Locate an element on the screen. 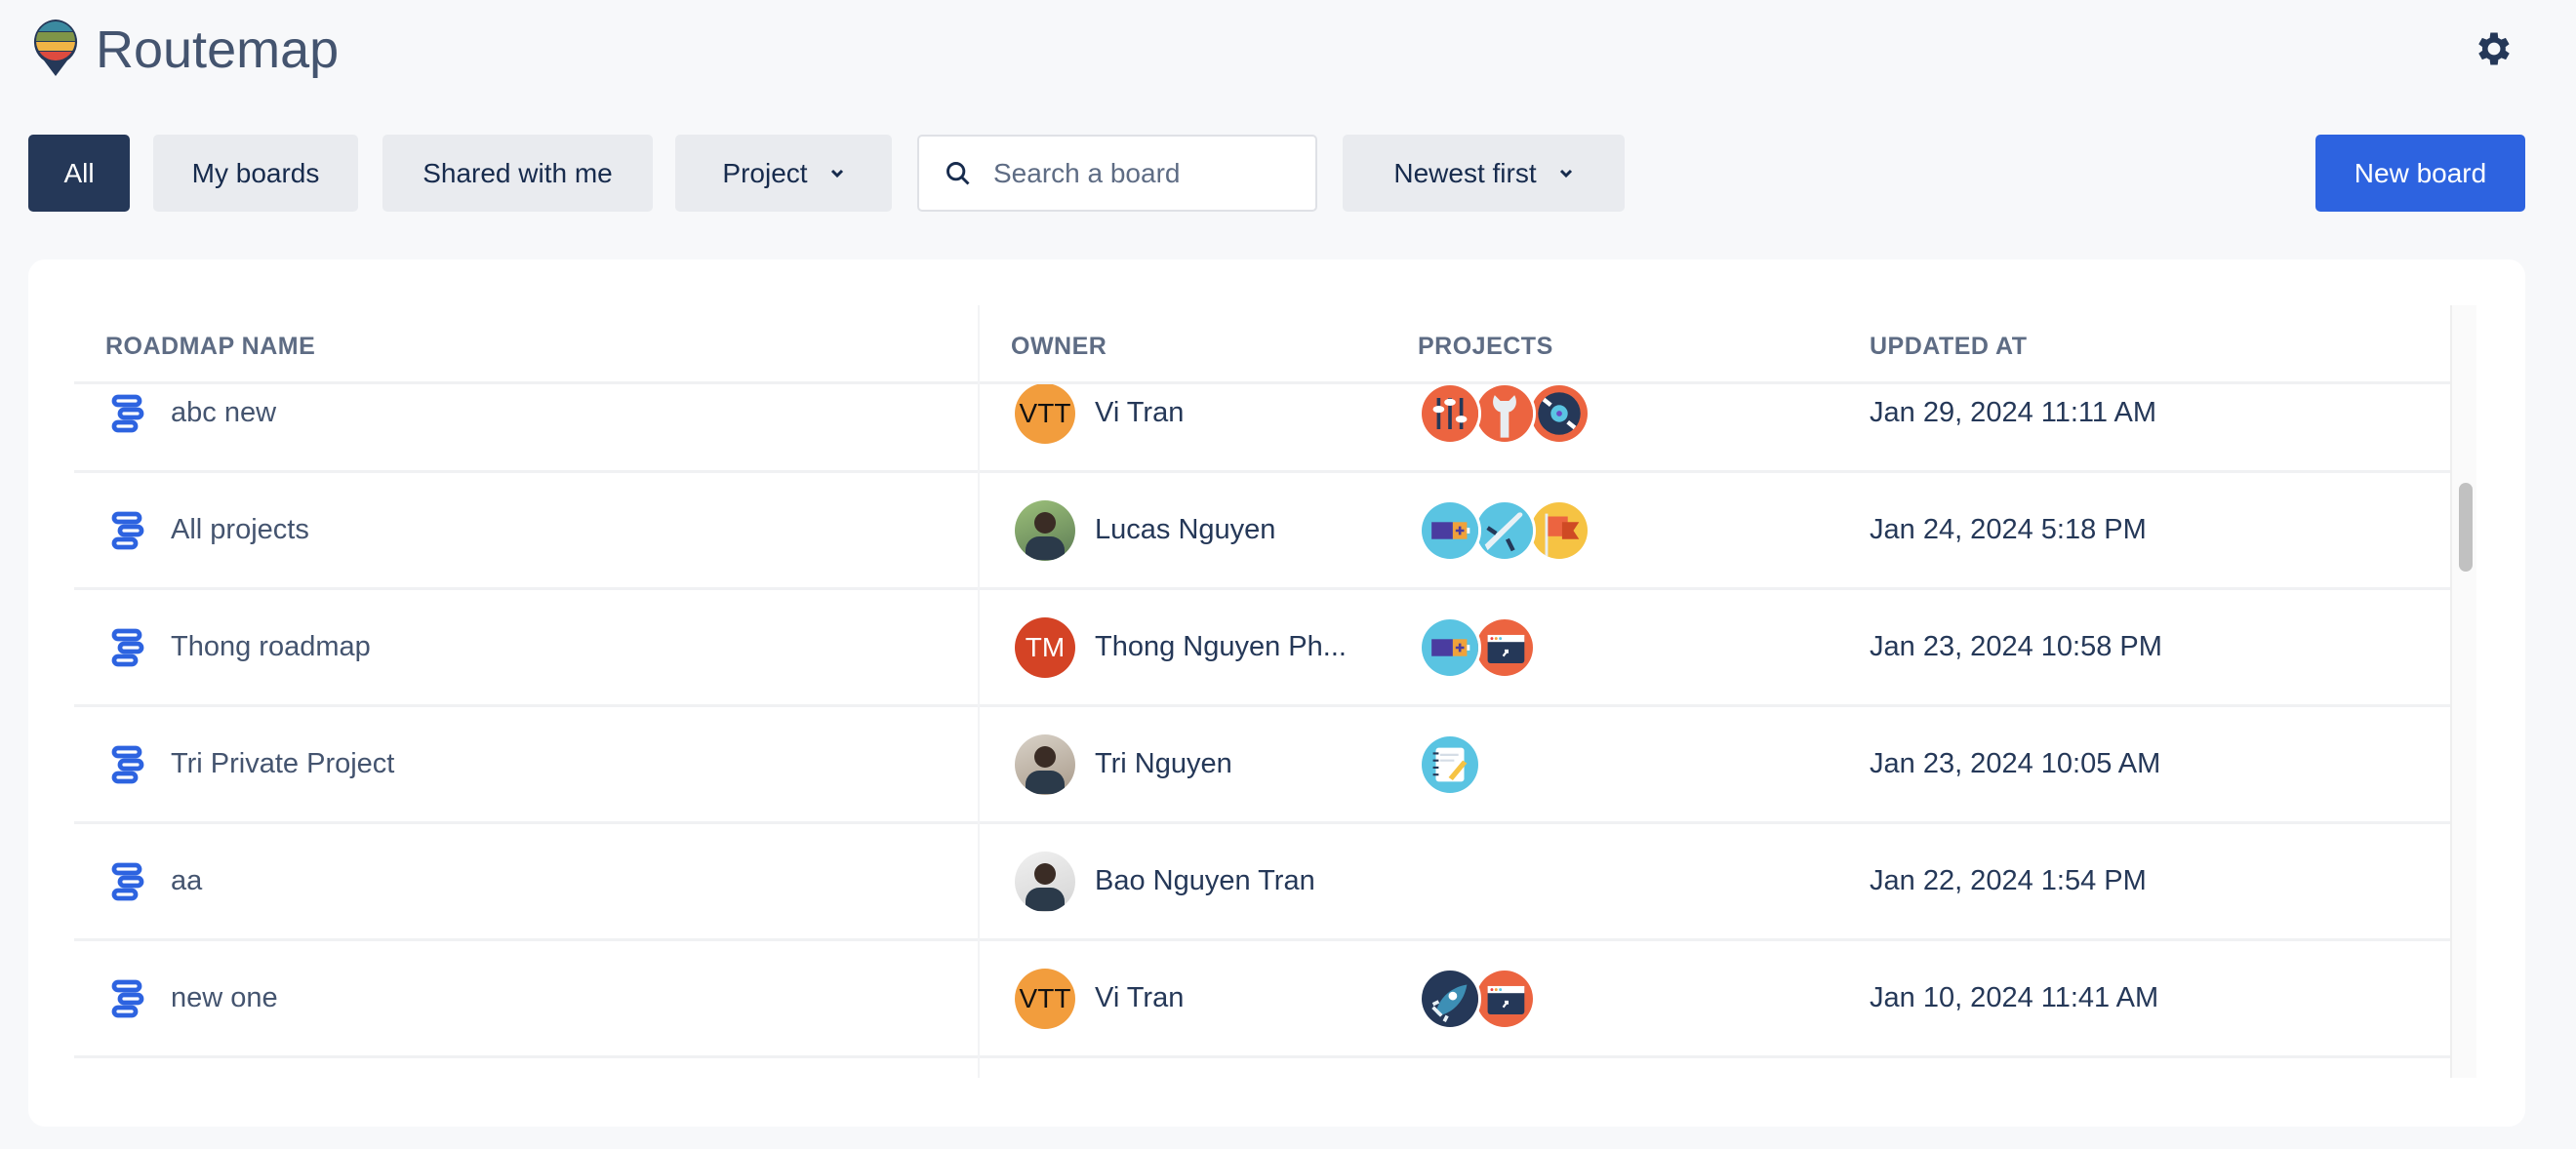 The width and height of the screenshot is (2576, 1149). filter-shared-button: Shared with me is located at coordinates (517, 173).